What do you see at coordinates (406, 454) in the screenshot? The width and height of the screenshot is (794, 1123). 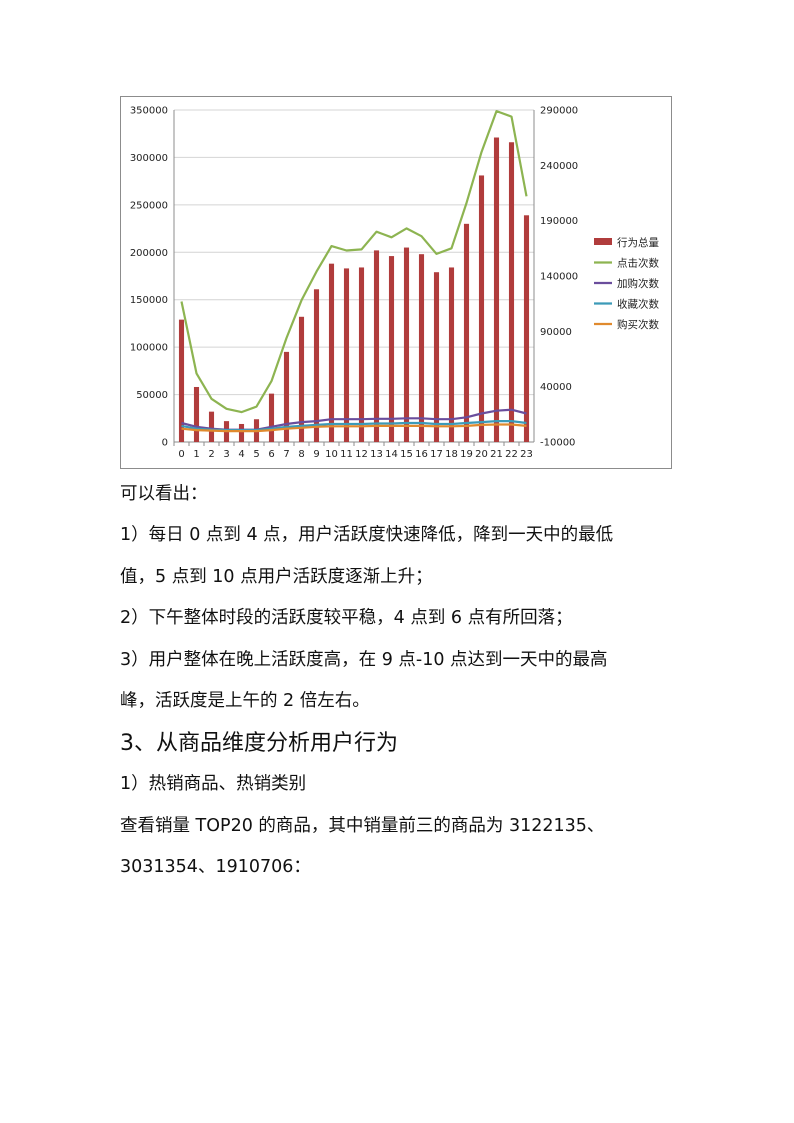 I see `x-tick-label: 15` at bounding box center [406, 454].